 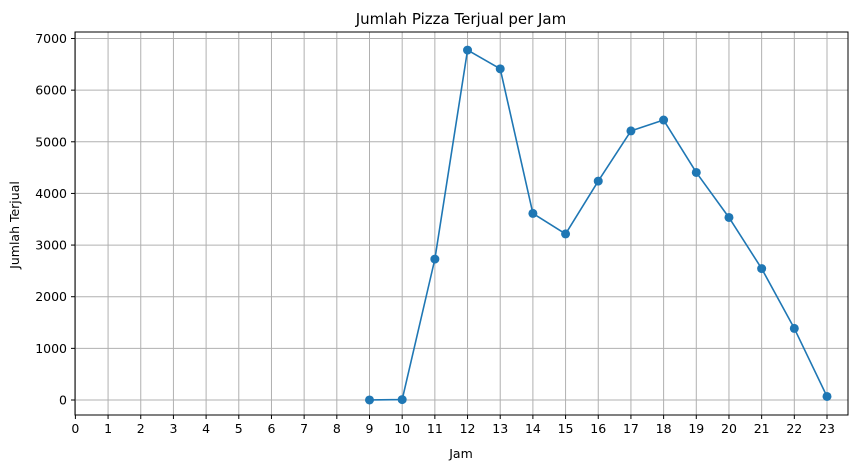 What do you see at coordinates (14, 225) in the screenshot?
I see `y-axis-label: Jumlah Terjual` at bounding box center [14, 225].